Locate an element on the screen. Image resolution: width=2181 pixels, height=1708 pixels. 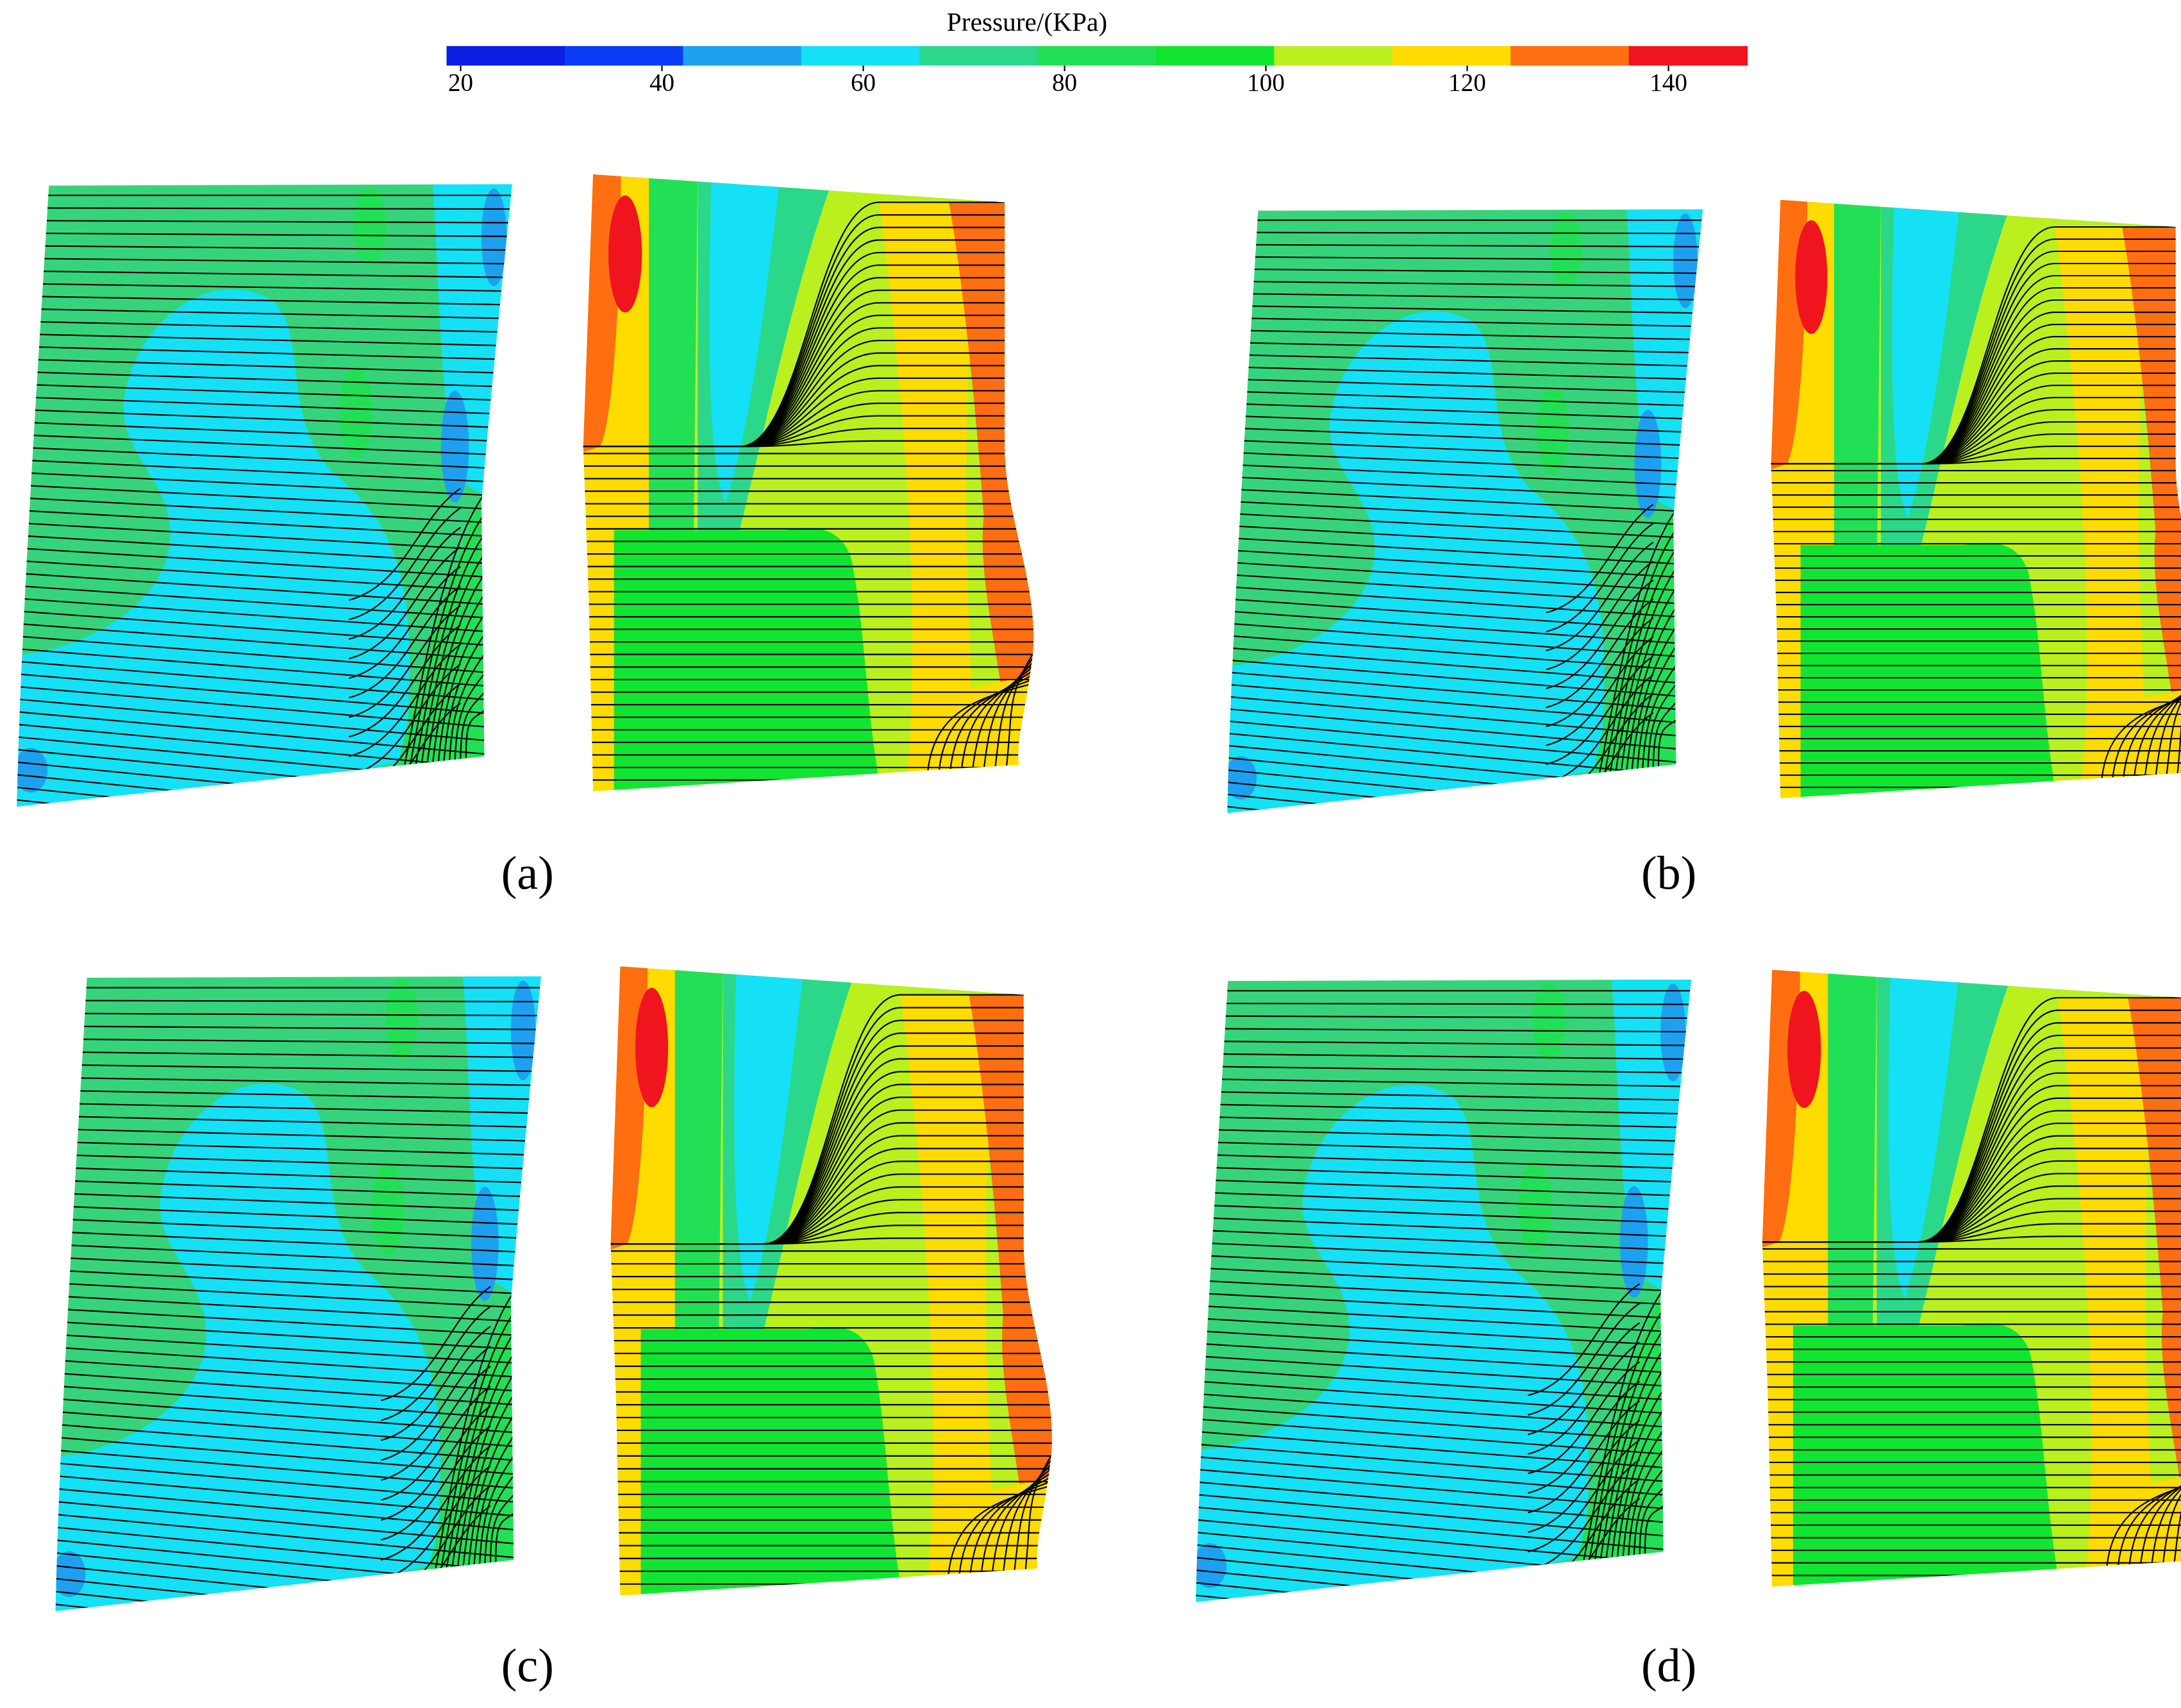
colorbar-title: Pressure/(KPa) is located at coordinates (1027, 22).